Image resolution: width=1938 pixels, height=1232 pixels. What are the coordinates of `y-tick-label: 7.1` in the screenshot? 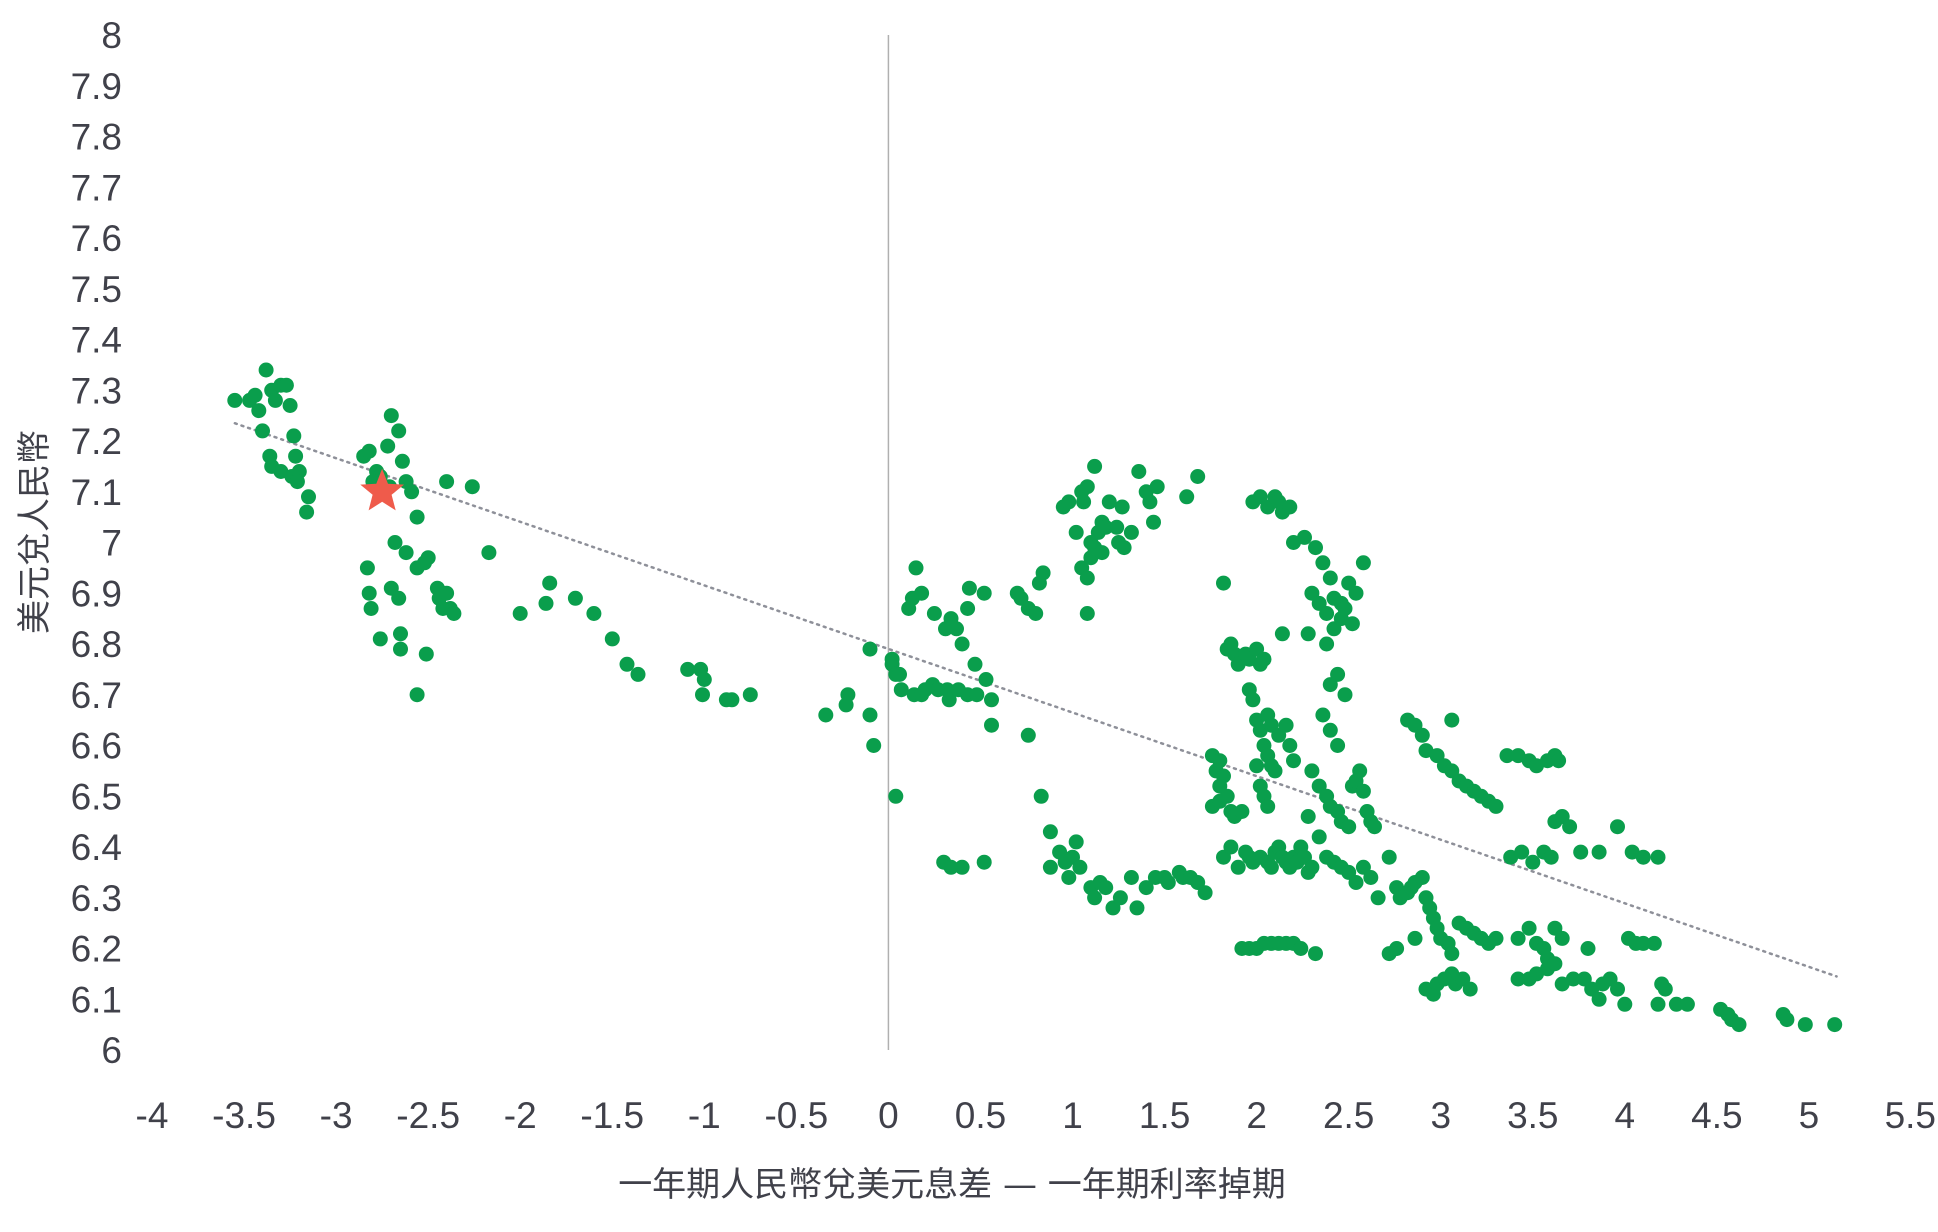 It's located at (96, 492).